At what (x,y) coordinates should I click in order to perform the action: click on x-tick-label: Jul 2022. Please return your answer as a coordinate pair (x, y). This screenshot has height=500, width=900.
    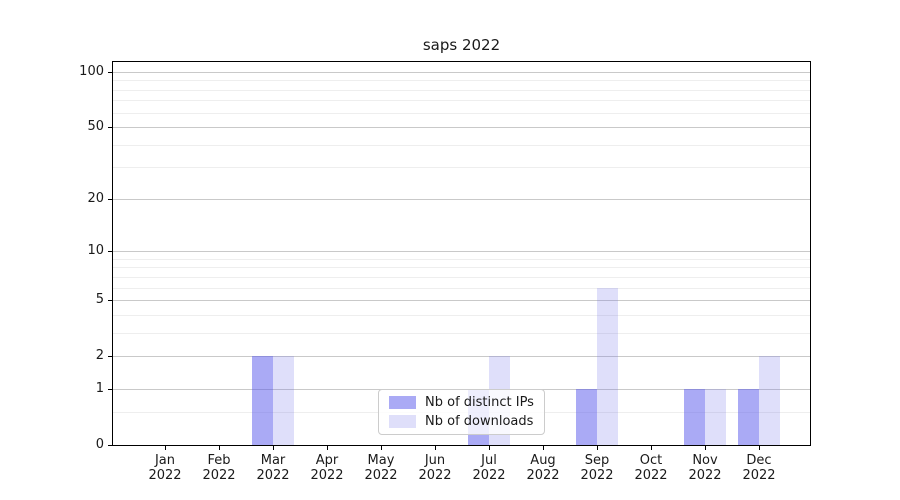
    Looking at the image, I should click on (489, 468).